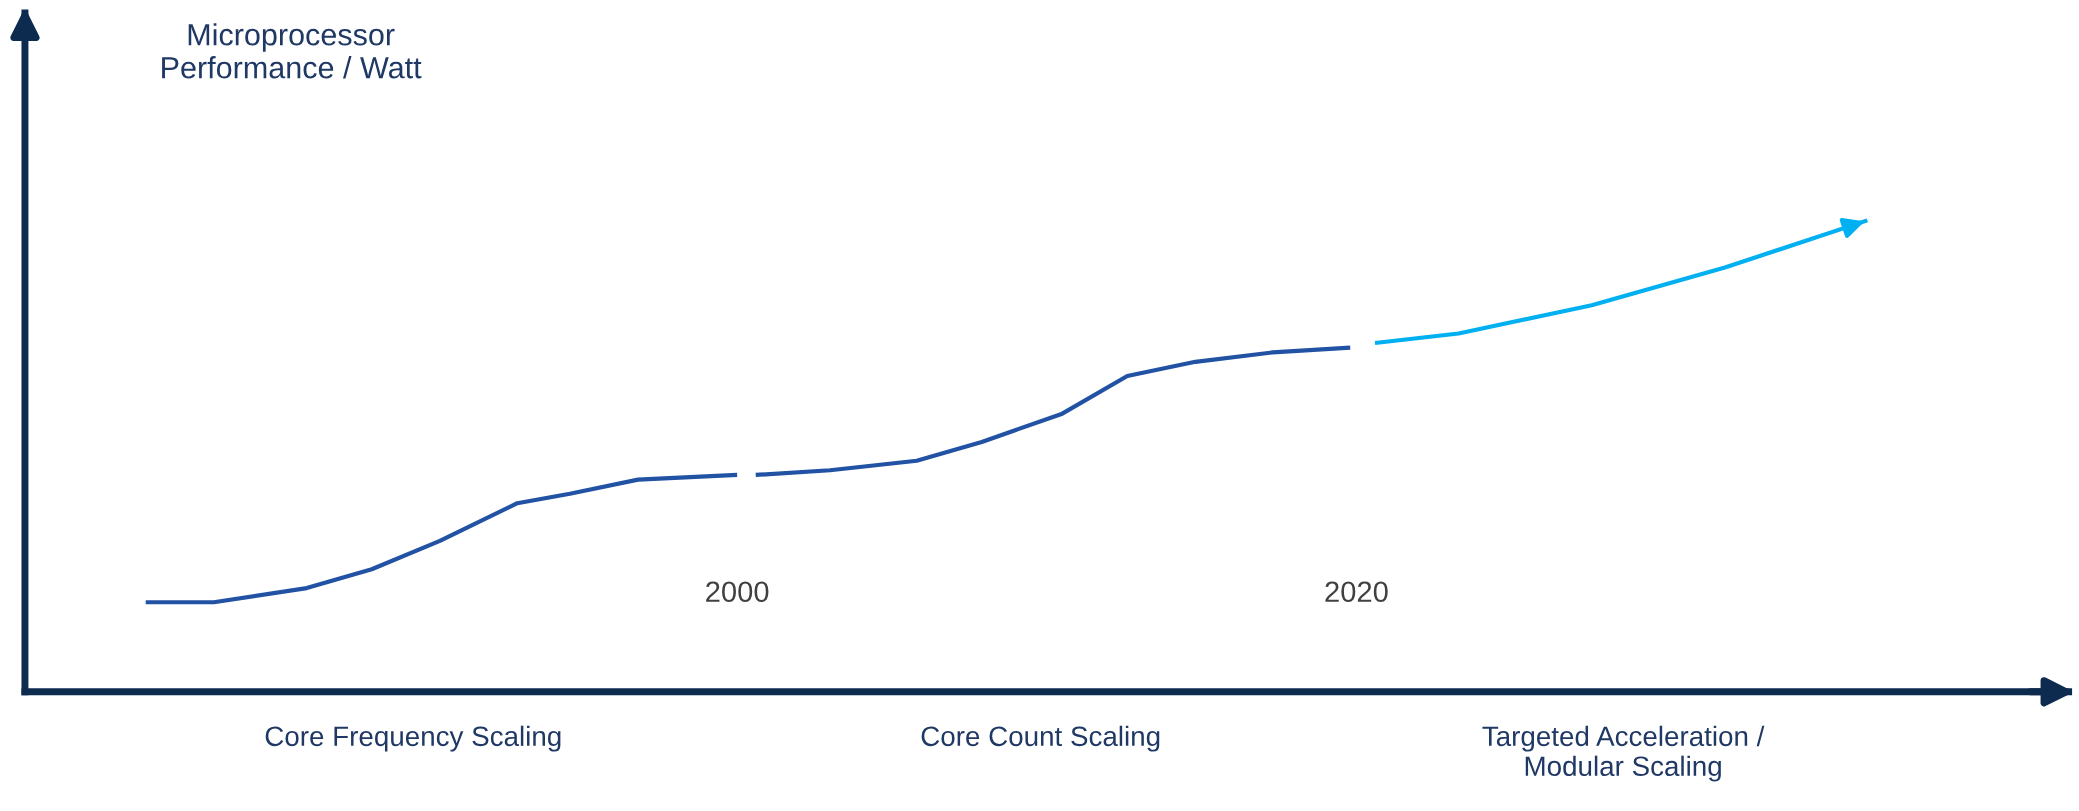 The width and height of the screenshot is (2079, 811). Describe the element at coordinates (1040, 738) in the screenshot. I see `text: Core Count Scaling` at that location.